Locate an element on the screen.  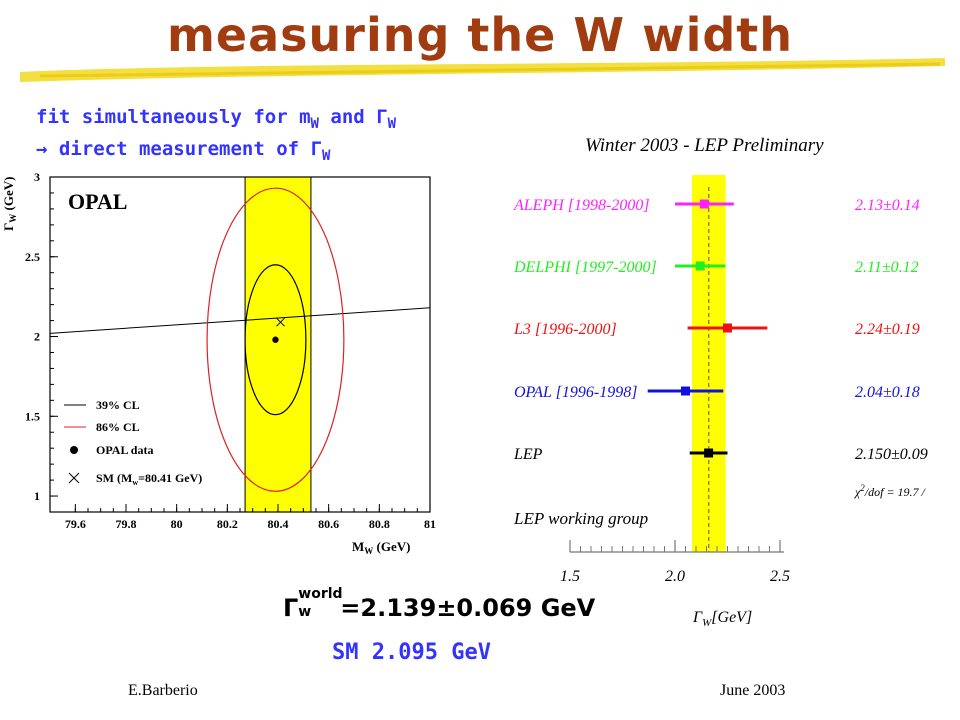
lep-xlabel-sub: W is located at coordinates (707, 623).